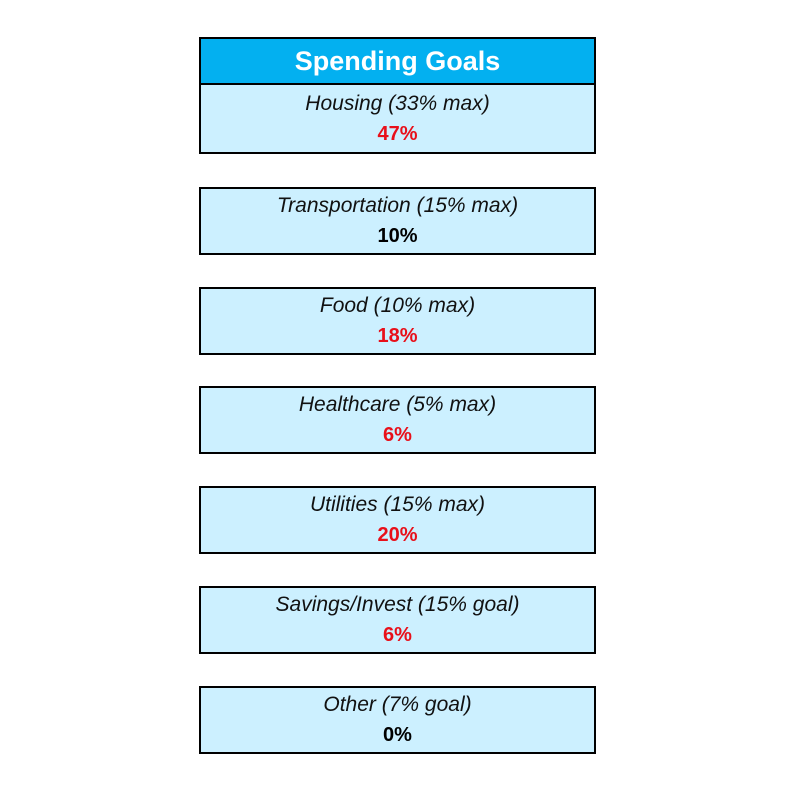 The width and height of the screenshot is (794, 794). What do you see at coordinates (397, 735) in the screenshot?
I see `goal-value: 0%` at bounding box center [397, 735].